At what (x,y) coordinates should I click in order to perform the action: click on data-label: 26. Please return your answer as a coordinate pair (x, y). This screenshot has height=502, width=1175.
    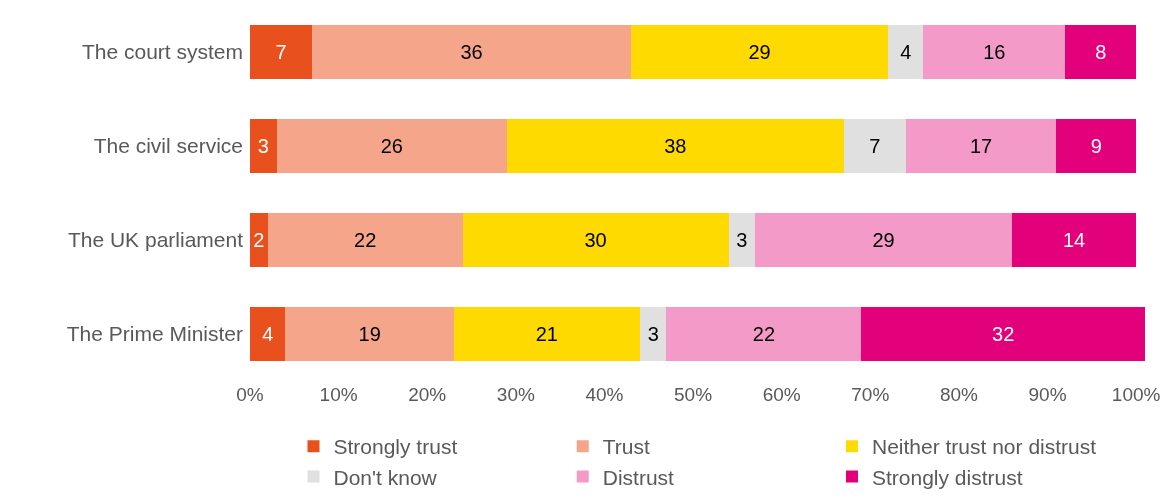
    Looking at the image, I should click on (391, 146).